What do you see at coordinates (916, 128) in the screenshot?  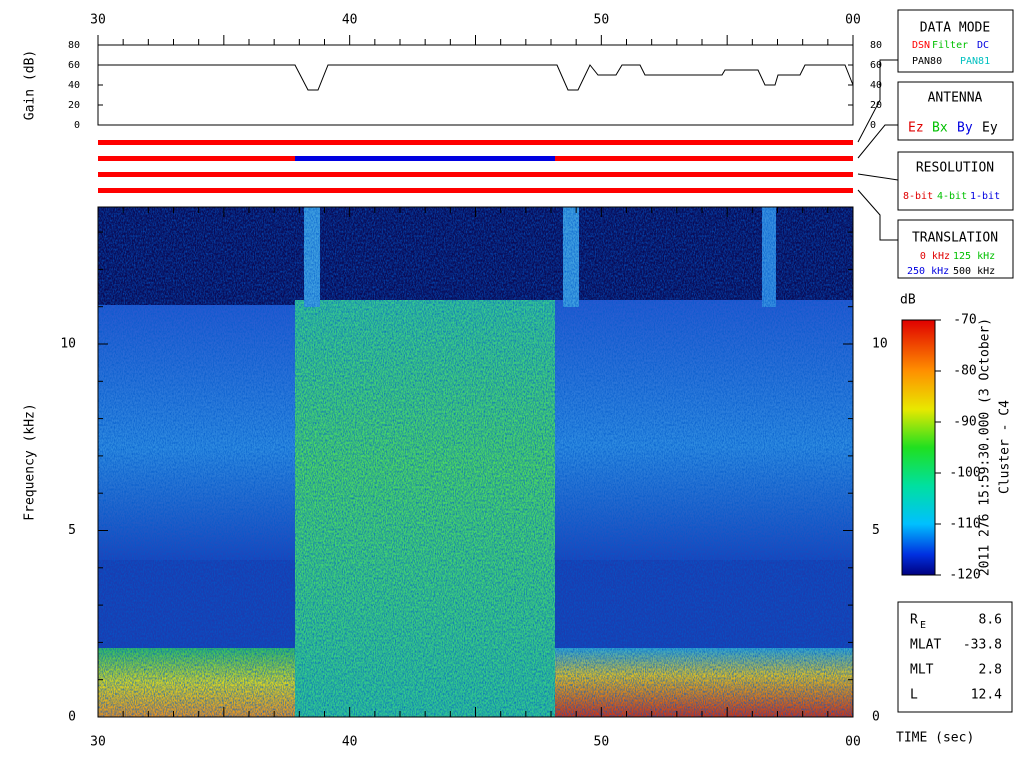 I see `item: Ez` at bounding box center [916, 128].